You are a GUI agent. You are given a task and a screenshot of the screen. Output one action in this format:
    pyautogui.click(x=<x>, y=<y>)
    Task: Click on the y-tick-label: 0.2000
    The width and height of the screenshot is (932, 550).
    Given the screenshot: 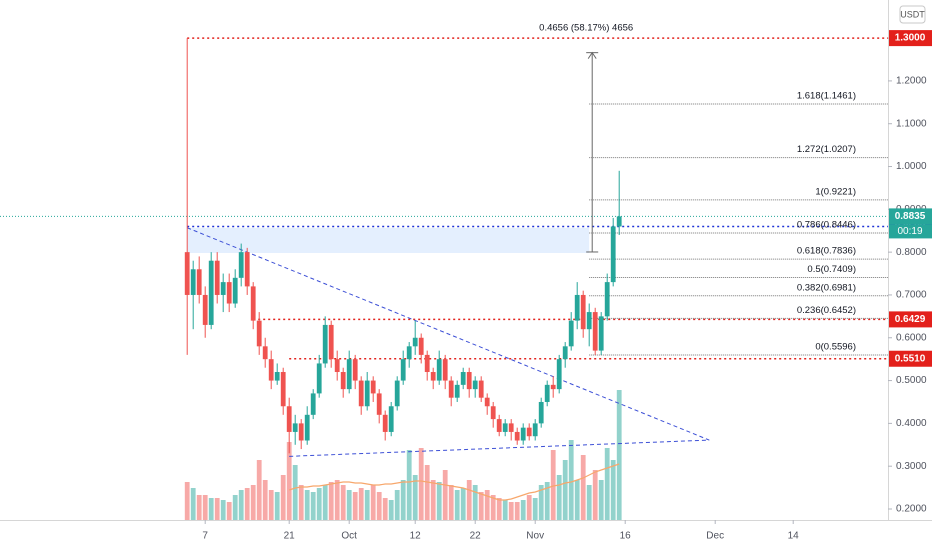 What is the action you would take?
    pyautogui.click(x=911, y=509)
    